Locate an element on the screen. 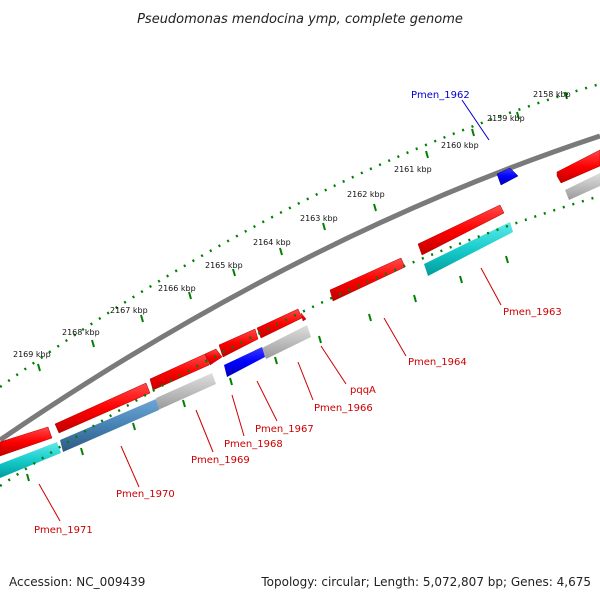  gene-arrow-pmen-1962 is located at coordinates (507, 176).